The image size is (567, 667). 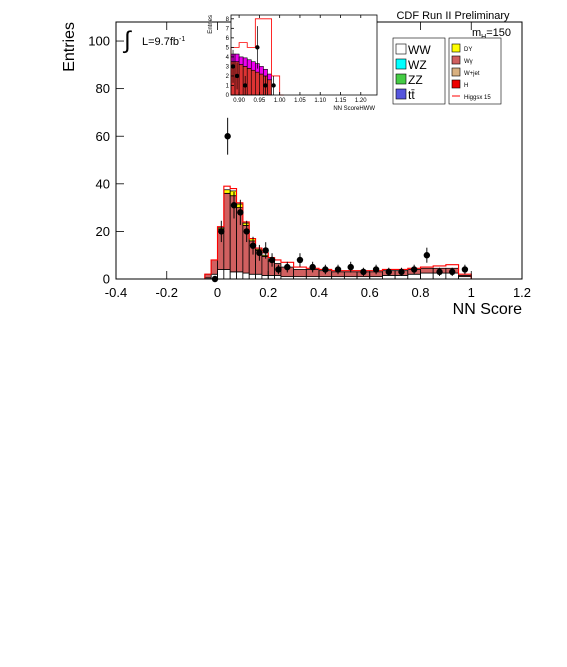 I want to click on legend-right-entries: DY Wγ W+jet H Higgsx 15, so click(x=471, y=72).